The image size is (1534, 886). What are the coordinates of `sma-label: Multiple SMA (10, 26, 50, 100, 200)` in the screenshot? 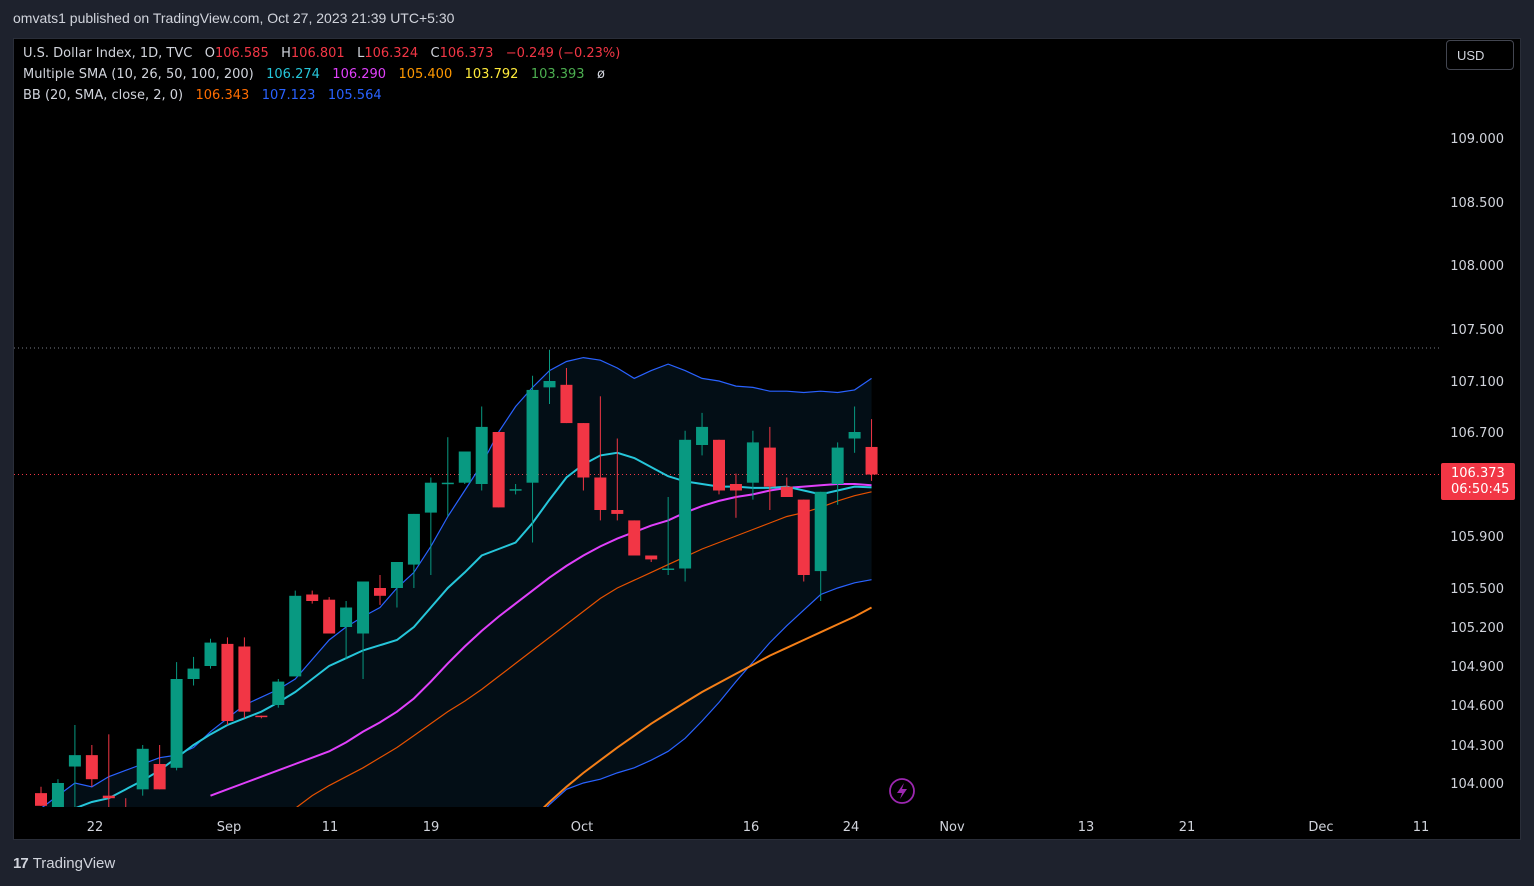 It's located at (138, 74).